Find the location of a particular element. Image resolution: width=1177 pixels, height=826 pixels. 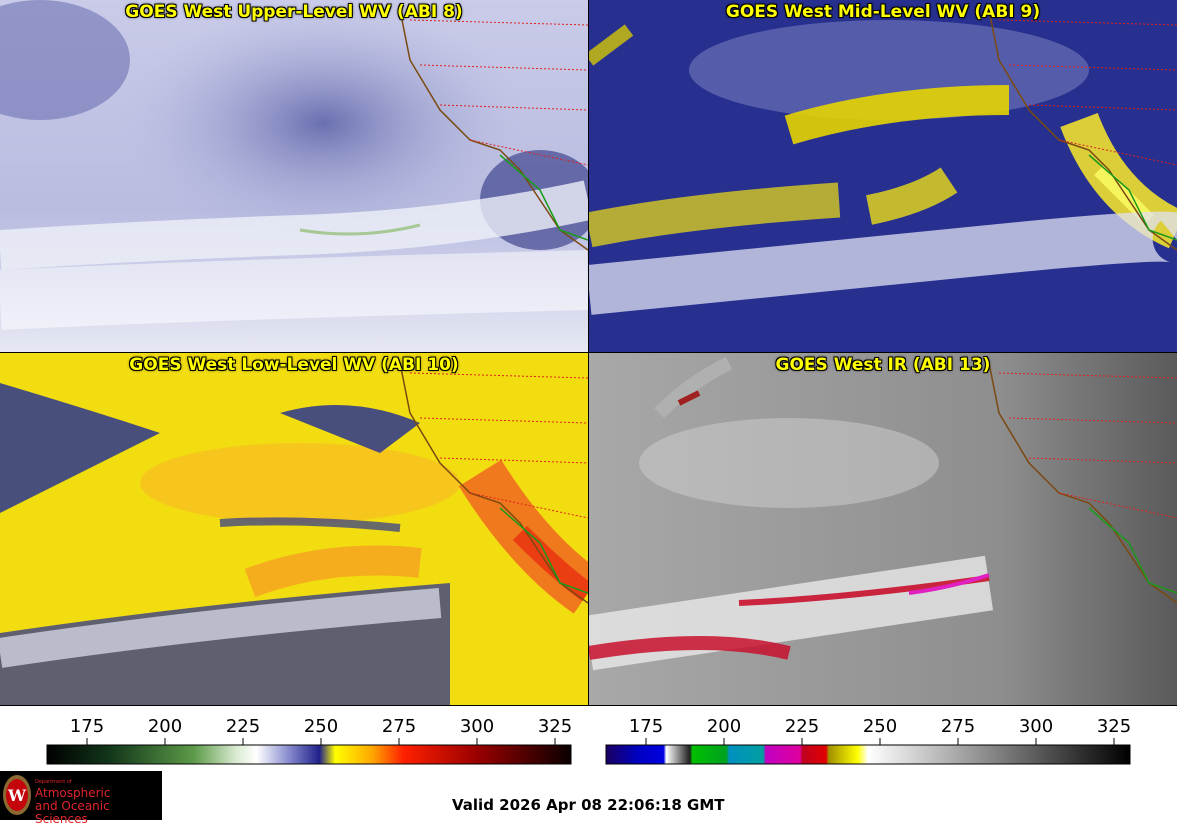

logo-name-line1: Atmospheric is located at coordinates (73, 793).